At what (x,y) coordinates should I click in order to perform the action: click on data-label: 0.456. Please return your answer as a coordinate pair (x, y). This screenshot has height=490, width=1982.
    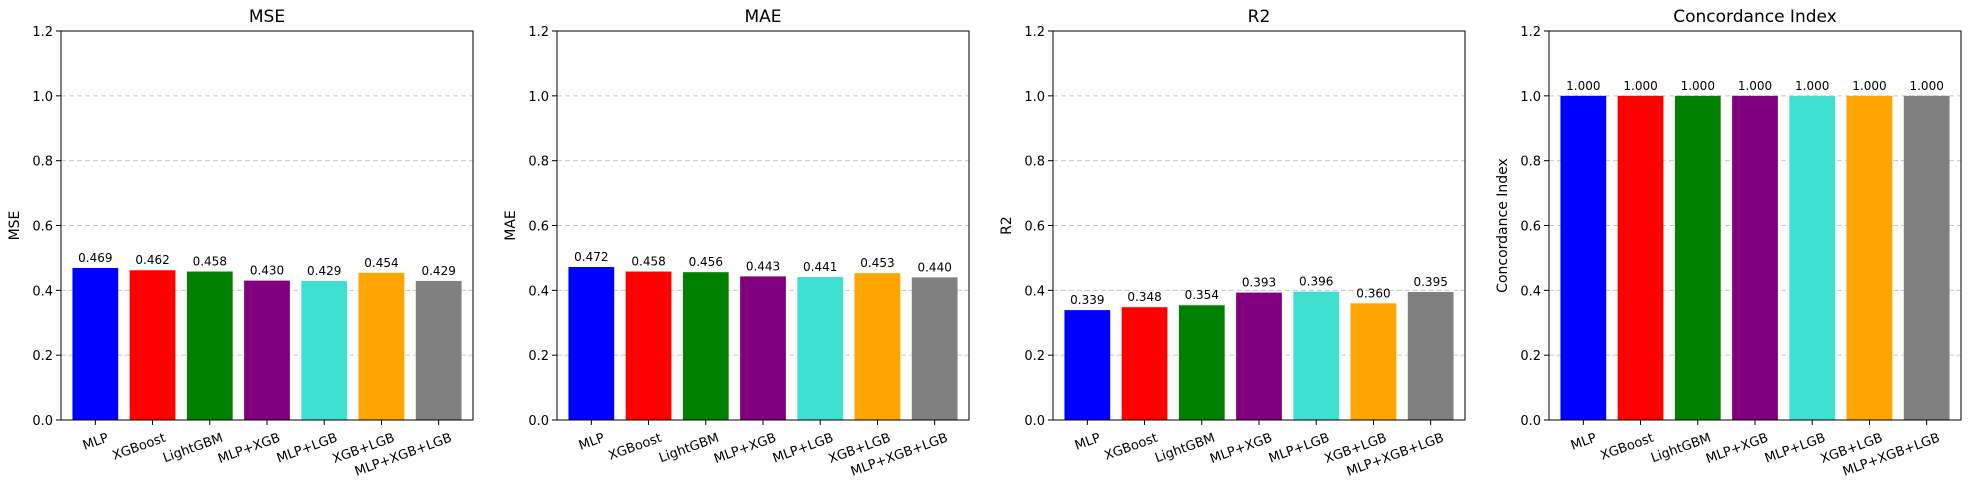
    Looking at the image, I should click on (706, 262).